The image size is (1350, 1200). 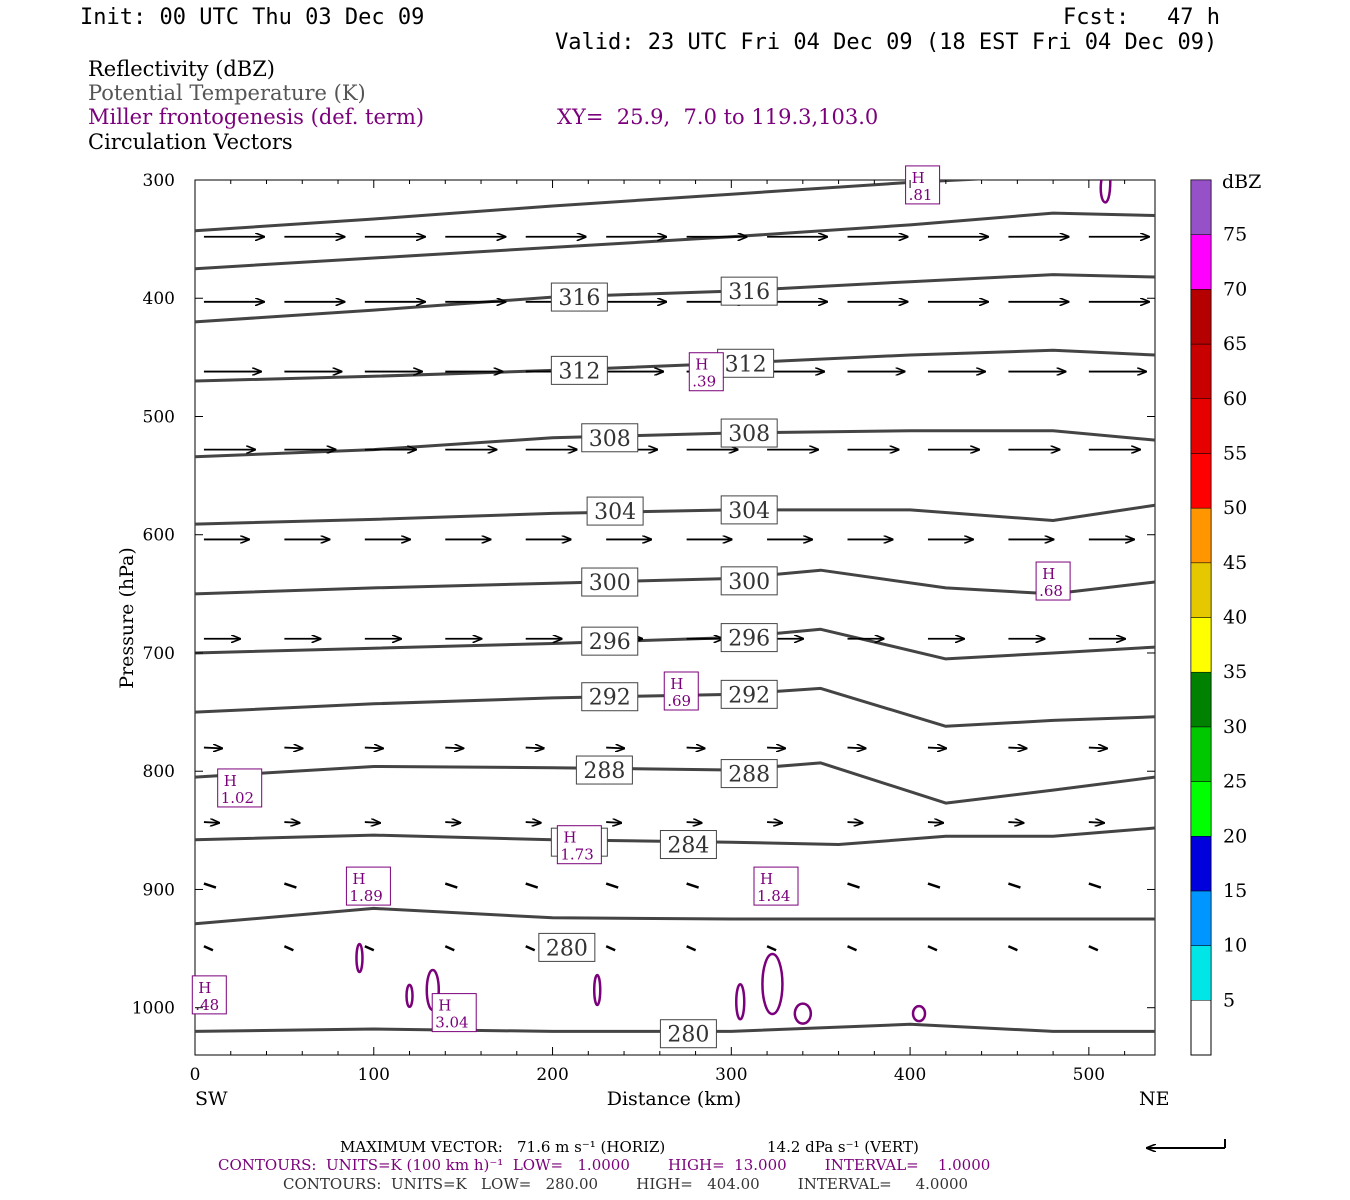 I want to click on y-tick-label: 700, so click(x=159, y=654).